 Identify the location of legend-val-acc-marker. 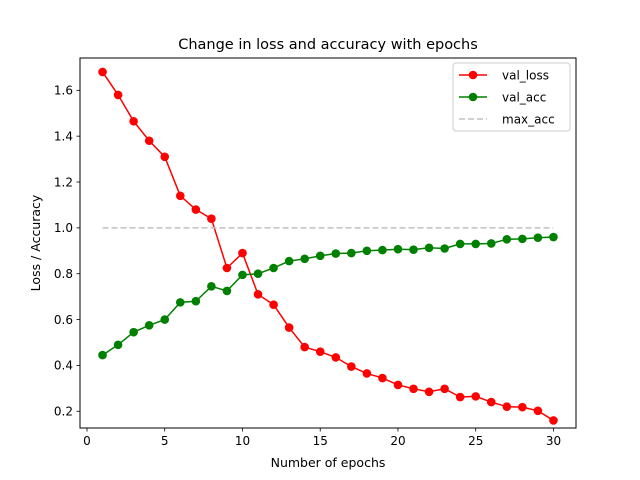
(473, 97).